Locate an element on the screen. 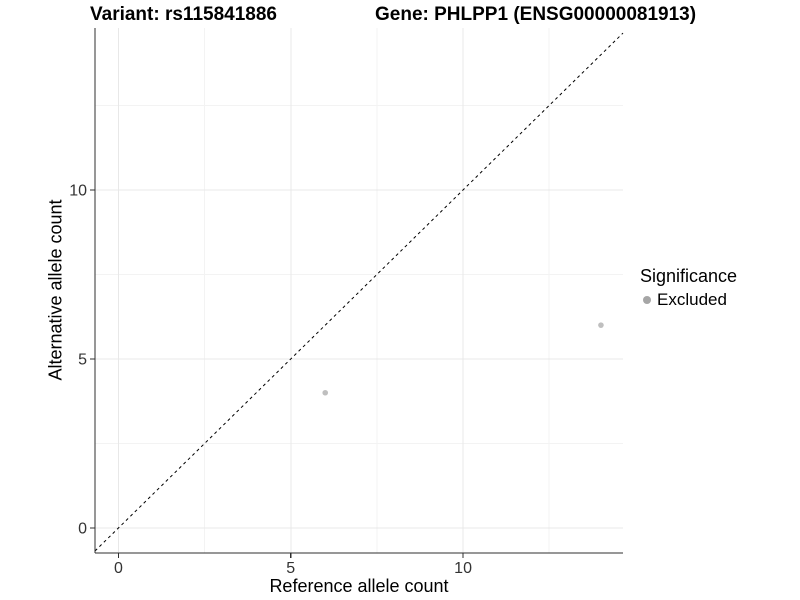 The image size is (800, 600). y-tick-label: 5 is located at coordinates (82, 359).